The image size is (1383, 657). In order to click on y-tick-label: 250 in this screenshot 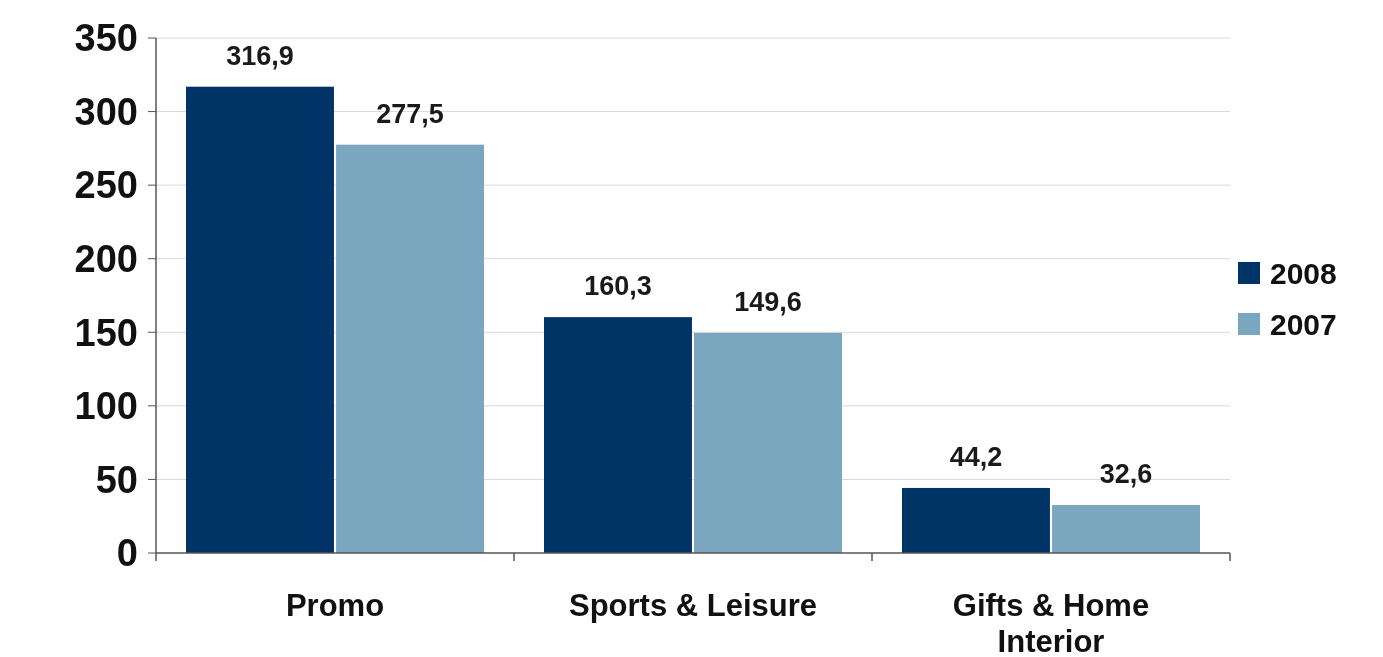, I will do `click(106, 185)`.